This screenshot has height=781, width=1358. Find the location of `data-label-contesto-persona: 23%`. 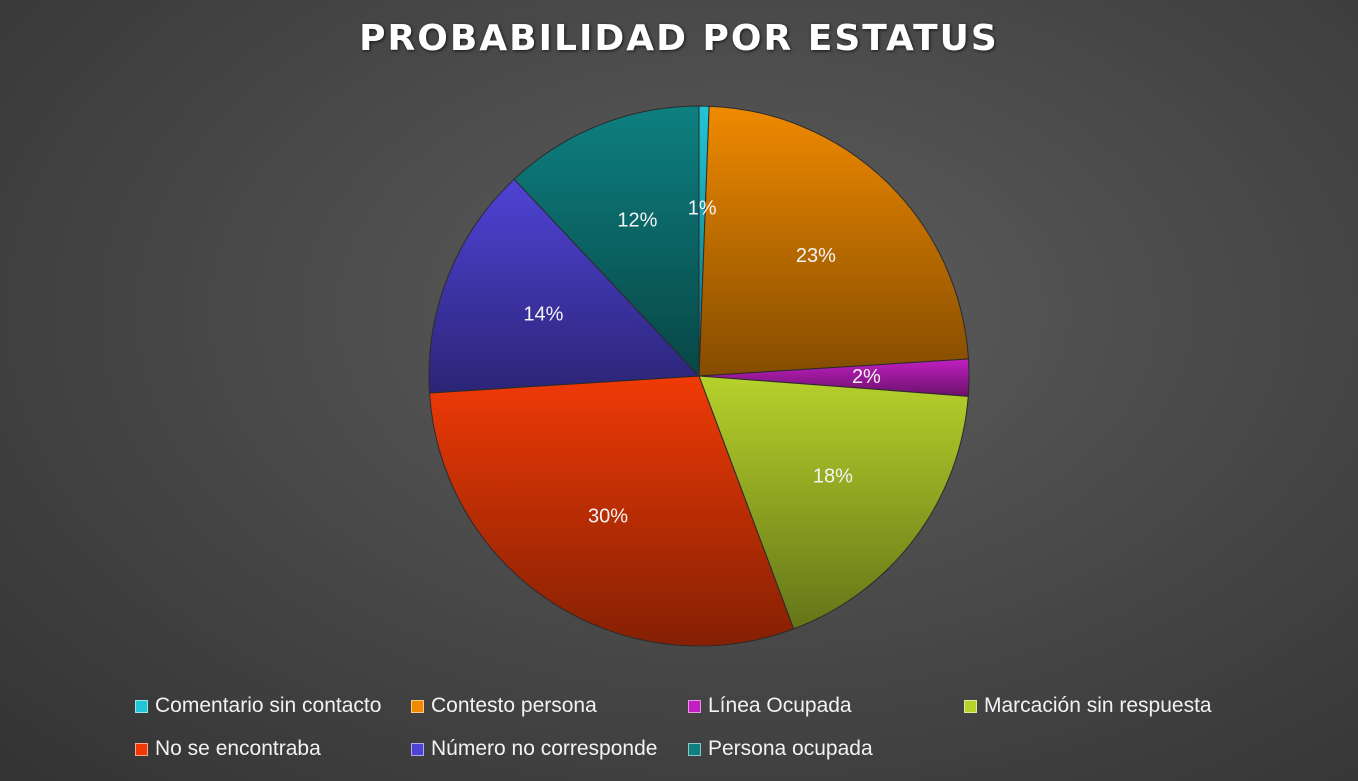

data-label-contesto-persona: 23% is located at coordinates (816, 256).